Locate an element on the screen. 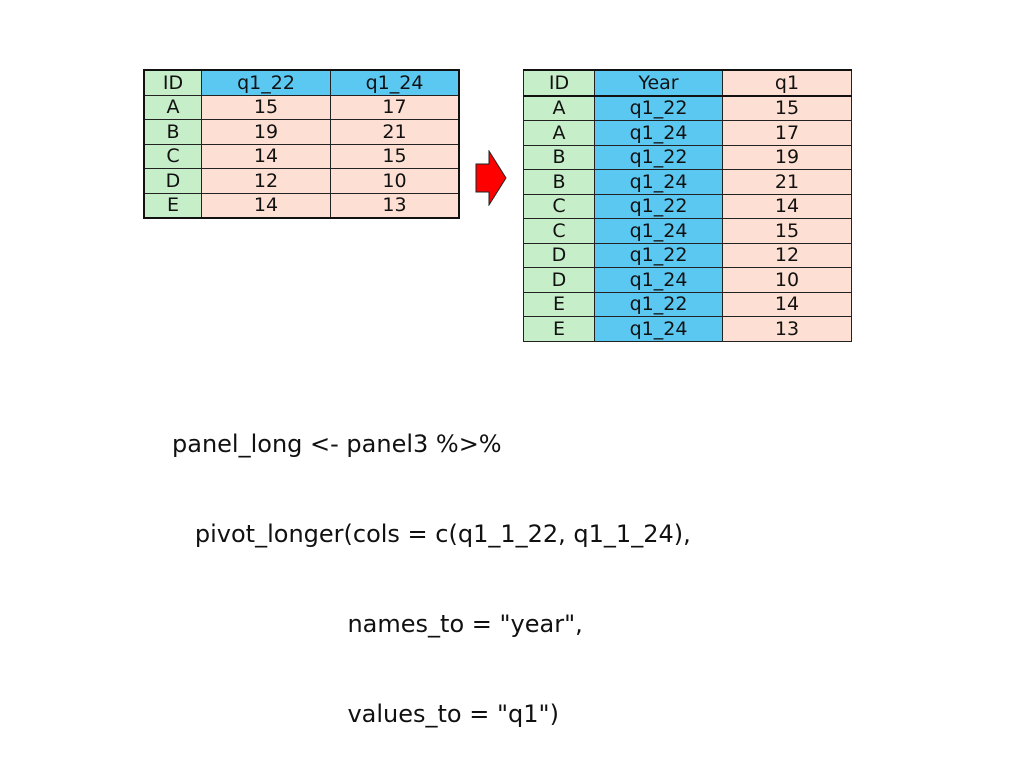 The width and height of the screenshot is (1024, 759). table-row: D 12 10 is located at coordinates (301, 181).